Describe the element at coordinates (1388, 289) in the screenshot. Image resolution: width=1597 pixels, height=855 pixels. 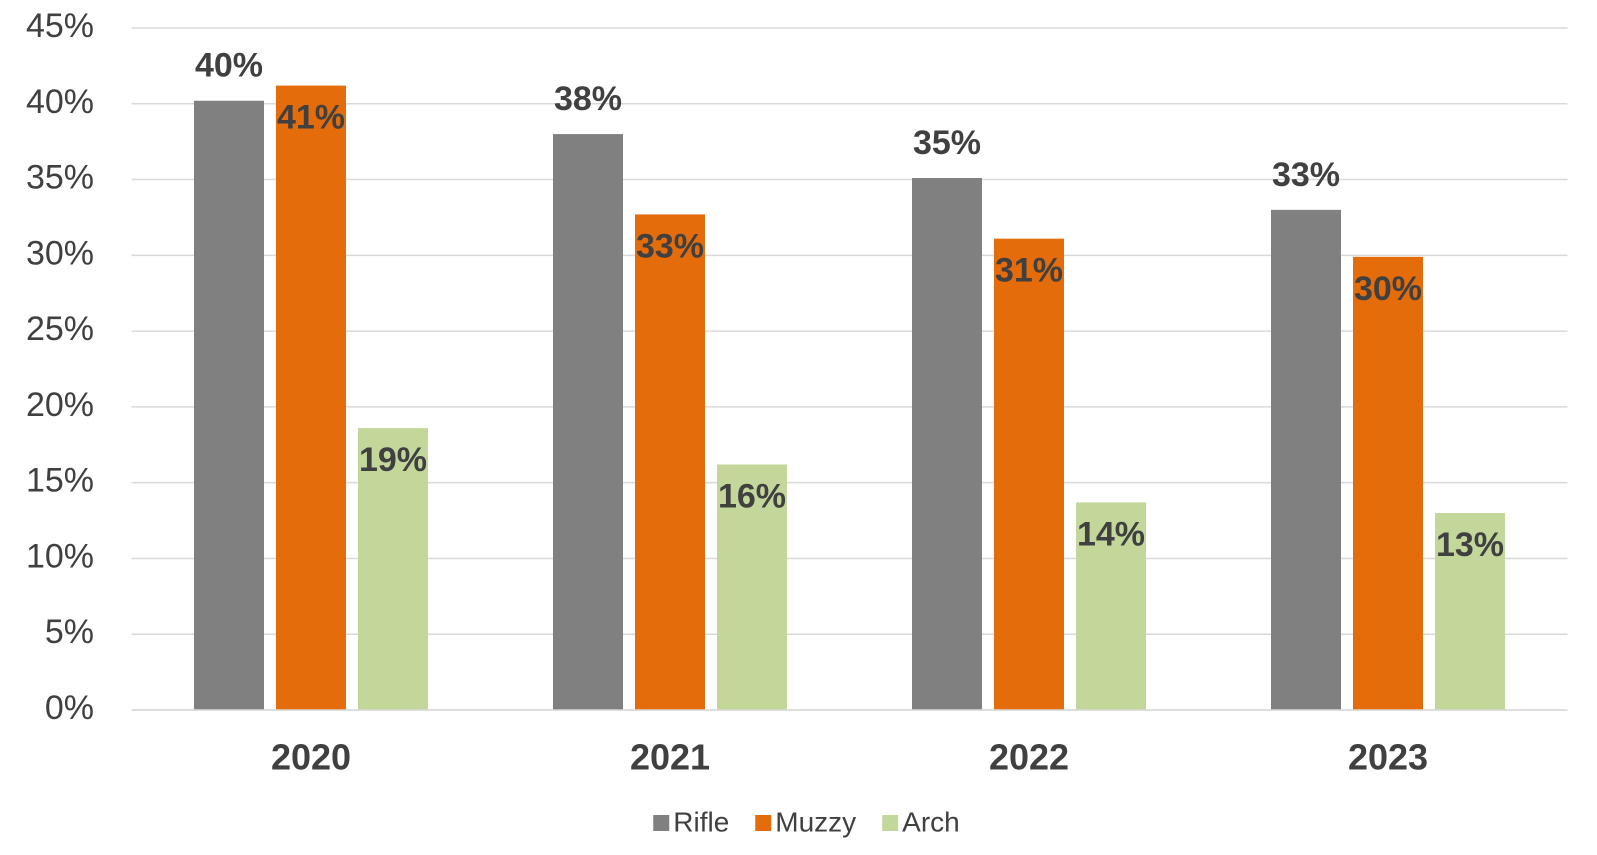
I see `data-label: 30%` at that location.